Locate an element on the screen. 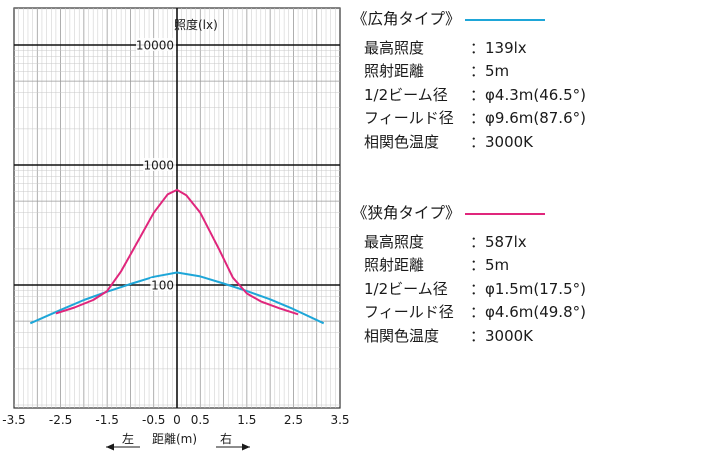 This screenshot has width=715, height=460. x-tick-label: -2.5 is located at coordinates (60, 420).